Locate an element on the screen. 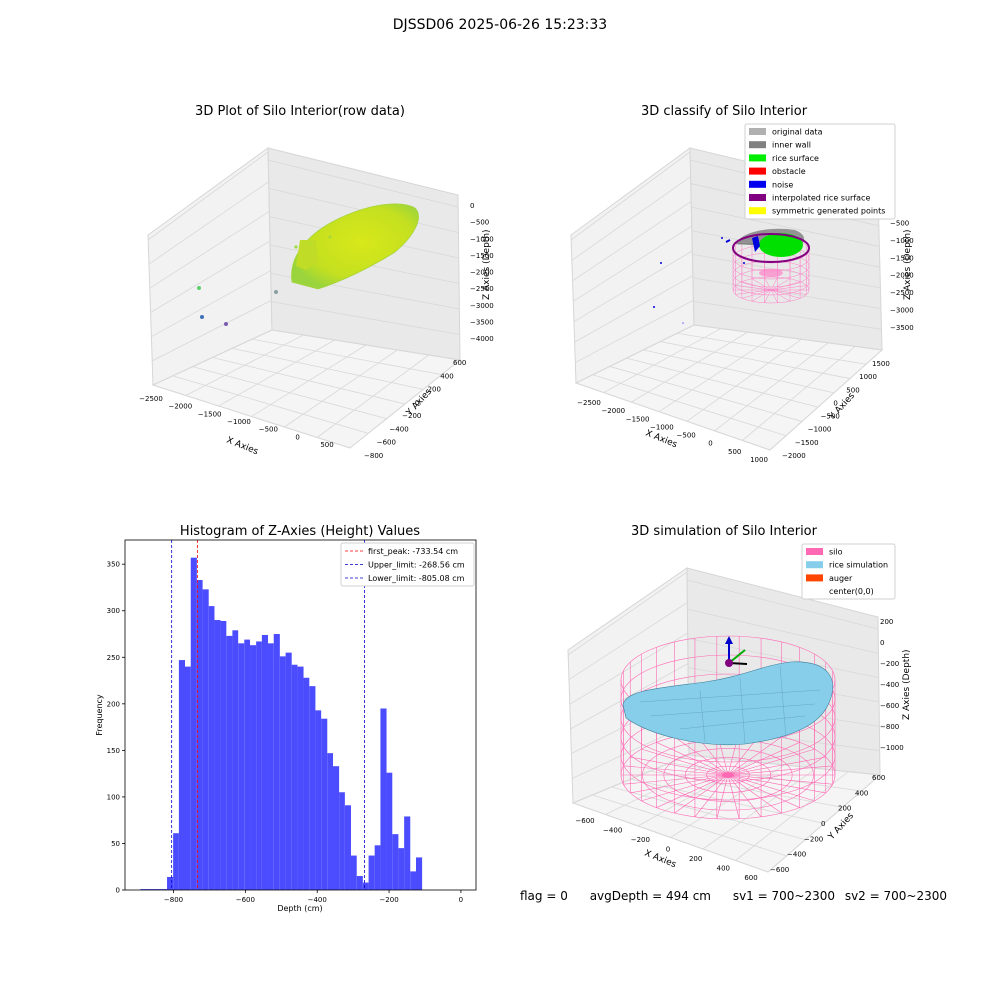 The image size is (1000, 1000). plot1-zlabel: Z Axies (Depth) is located at coordinates (487, 264).